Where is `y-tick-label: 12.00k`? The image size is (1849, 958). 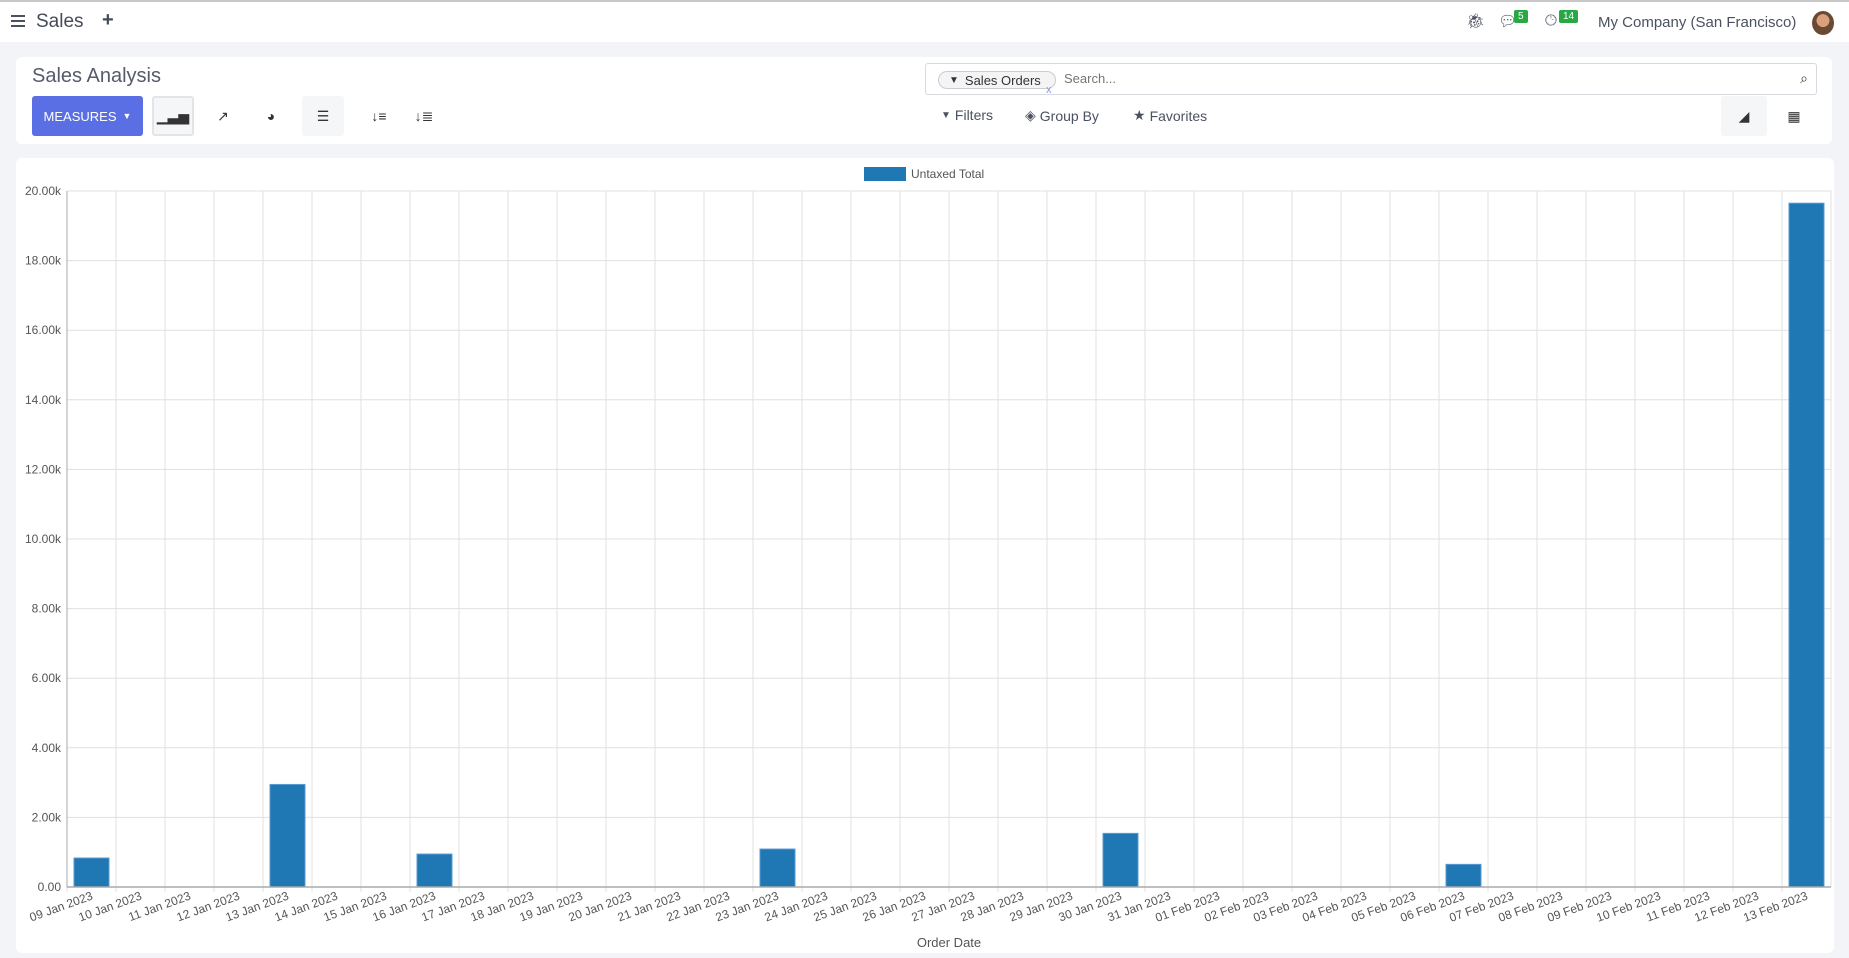 y-tick-label: 12.00k is located at coordinates (43, 469).